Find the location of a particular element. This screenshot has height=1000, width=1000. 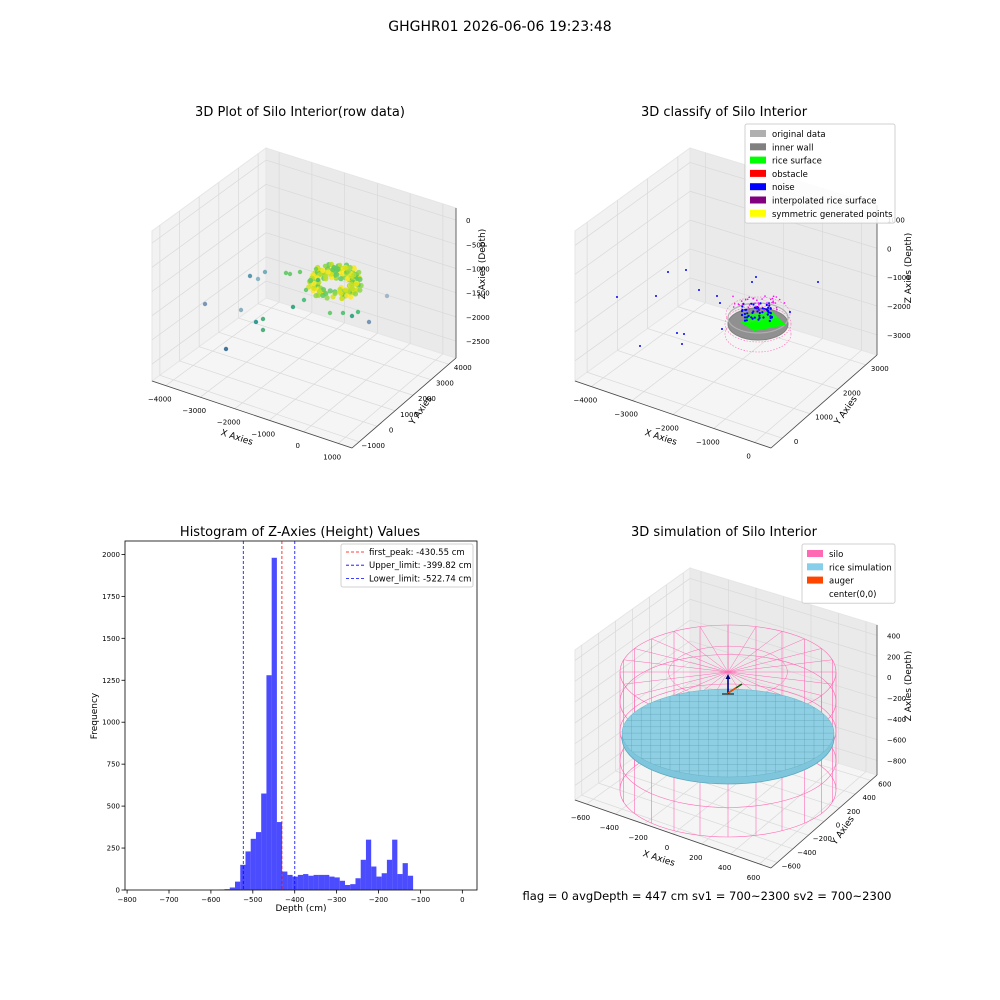

panel4-zlabel: Z Axies (Depth) is located at coordinates (909, 686).